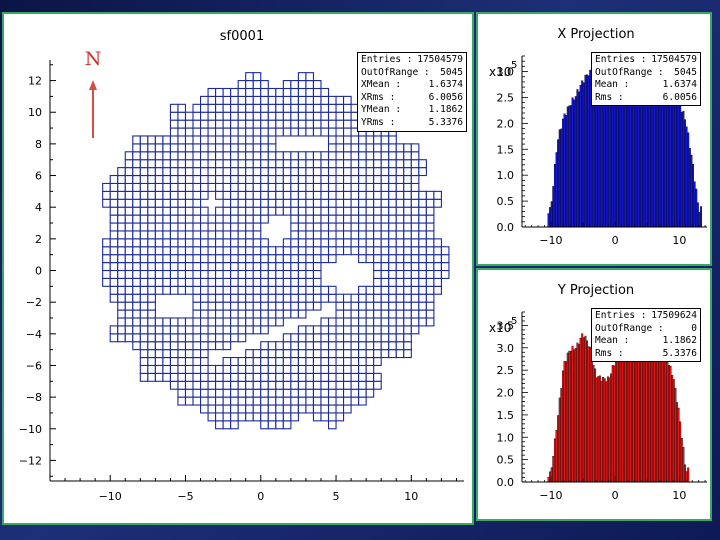  Describe the element at coordinates (550, 240) in the screenshot. I see `histogram-x-tick-label: −10` at that location.